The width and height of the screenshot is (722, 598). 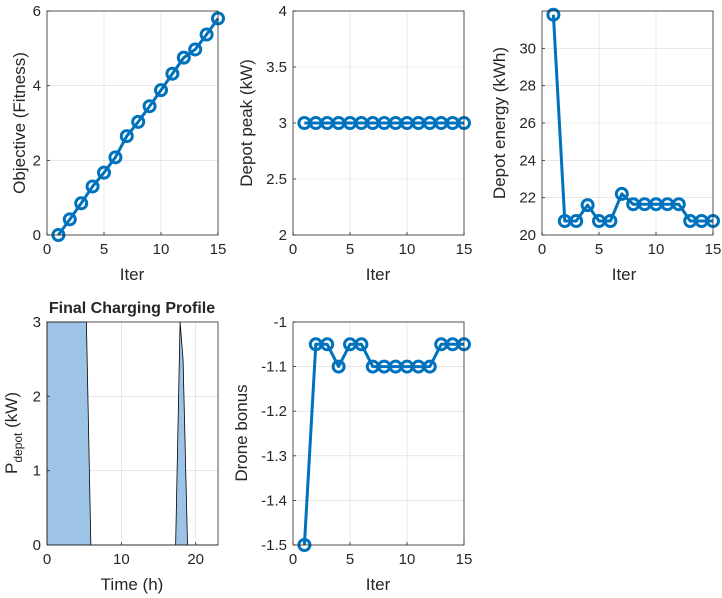 What do you see at coordinates (37, 11) in the screenshot?
I see `y-tick-label: 6` at bounding box center [37, 11].